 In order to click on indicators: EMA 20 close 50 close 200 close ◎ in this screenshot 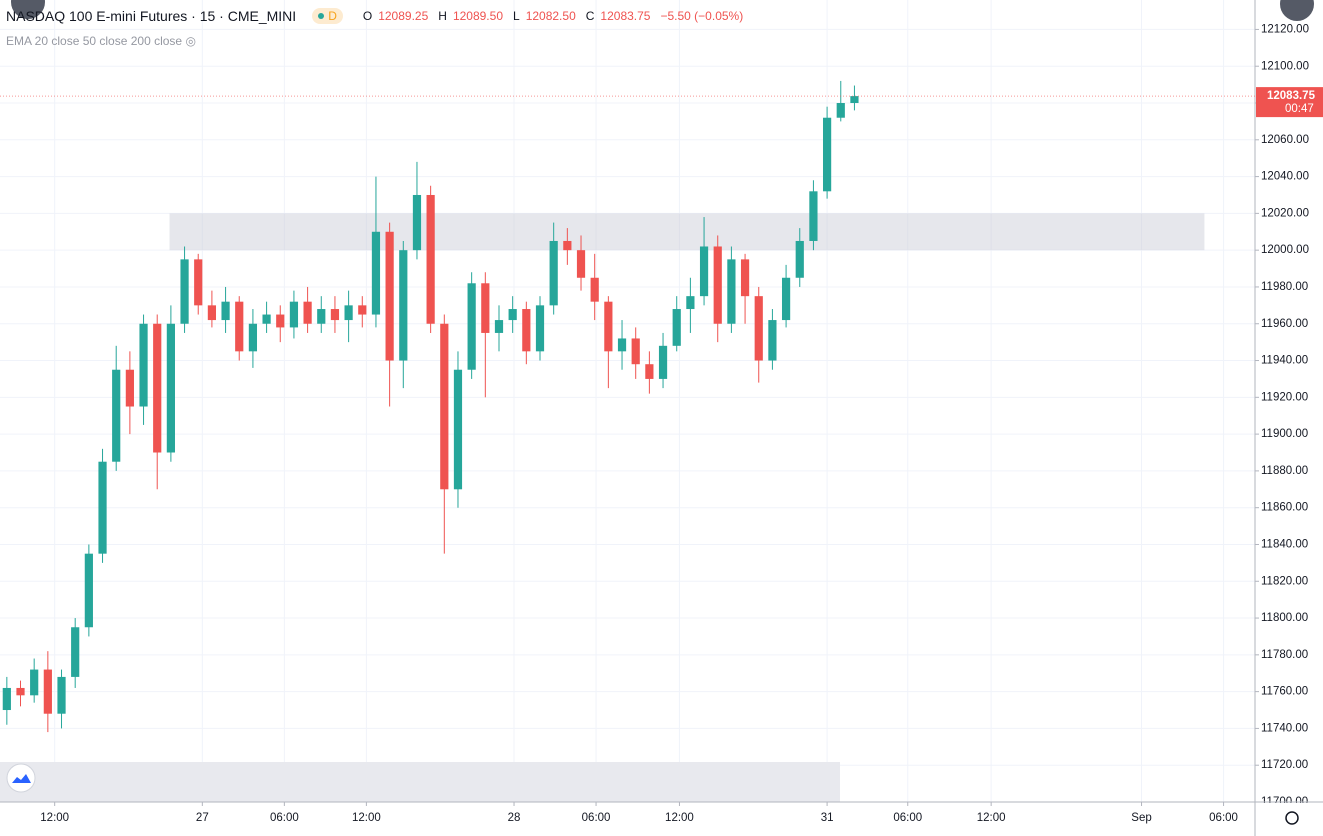, I will do `click(101, 41)`.